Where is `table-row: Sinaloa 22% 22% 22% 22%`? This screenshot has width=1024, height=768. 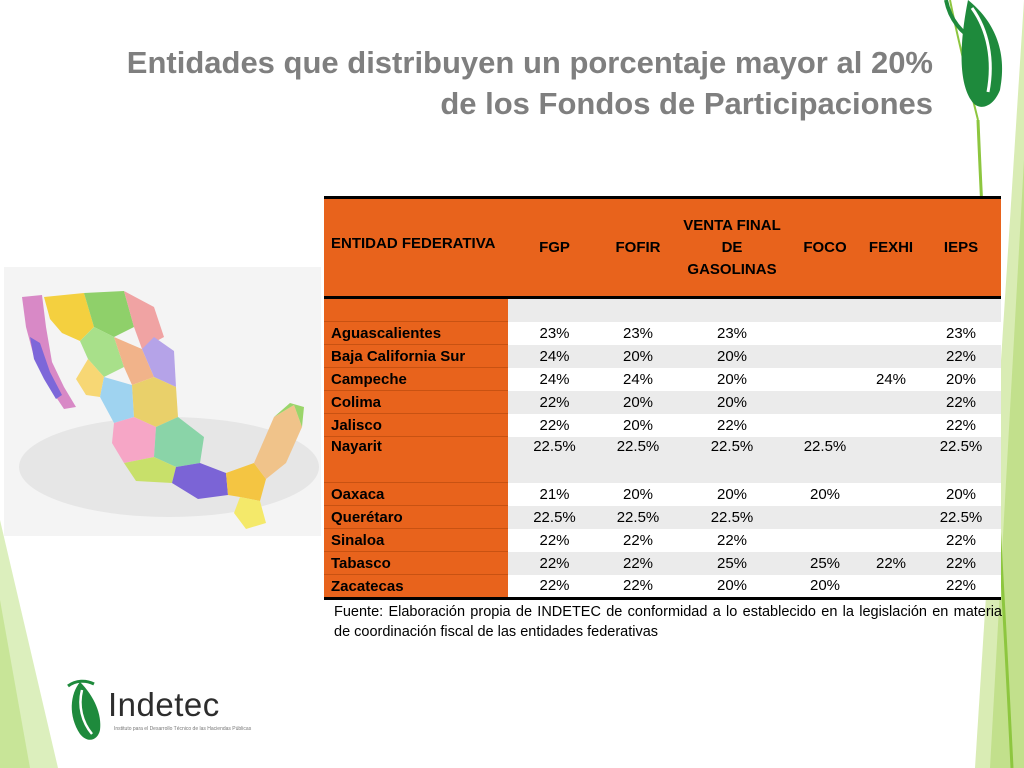
table-row: Sinaloa 22% 22% 22% 22% is located at coordinates (662, 540).